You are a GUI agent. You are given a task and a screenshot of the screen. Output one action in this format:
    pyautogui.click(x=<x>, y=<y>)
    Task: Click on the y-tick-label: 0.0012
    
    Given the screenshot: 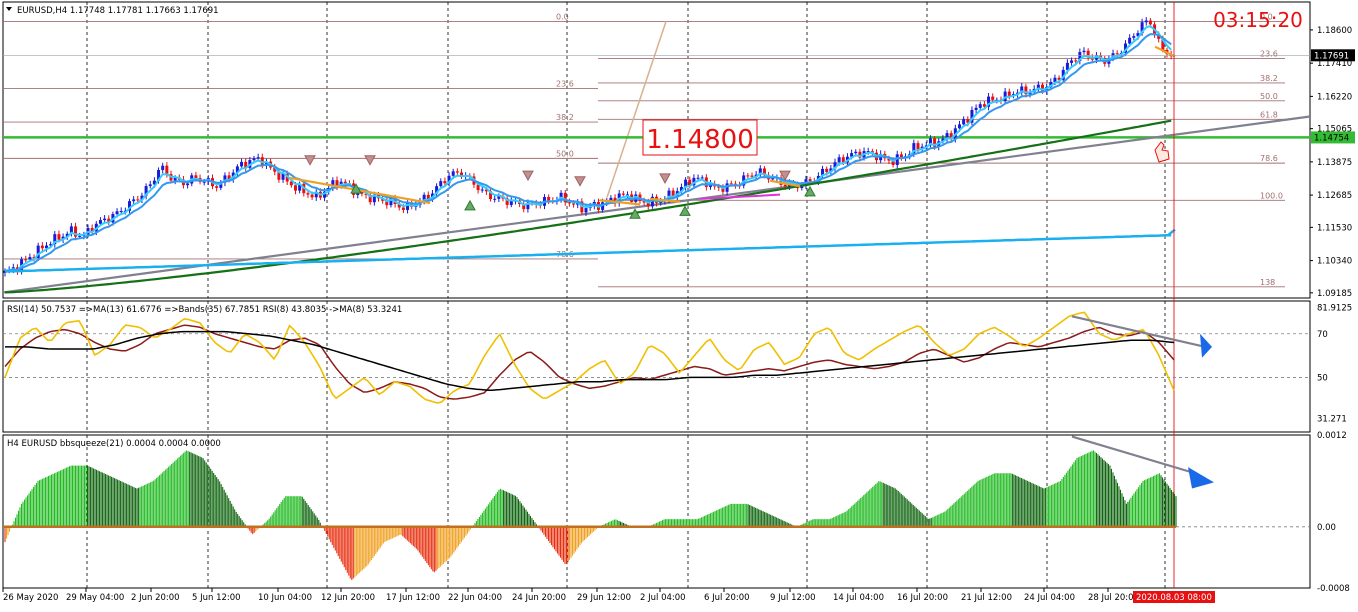 What is the action you would take?
    pyautogui.click(x=1332, y=436)
    